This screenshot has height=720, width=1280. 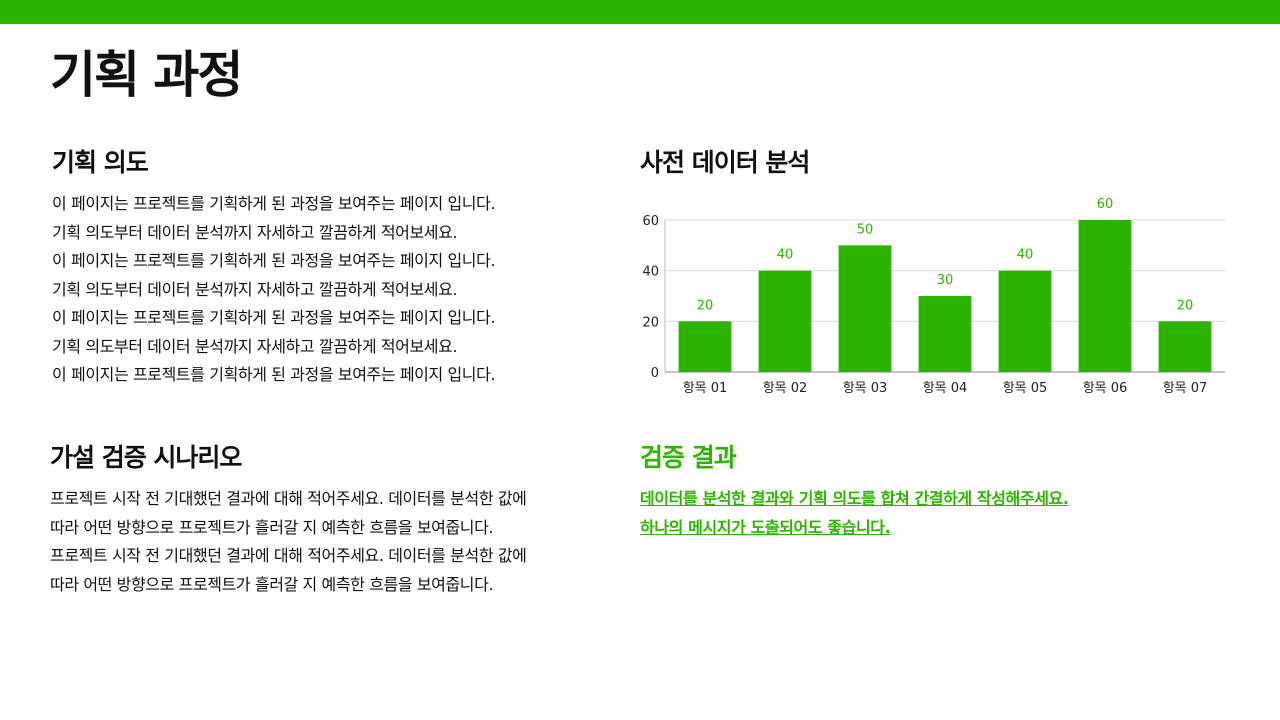 I want to click on result-line: 데이터를 분석한 결과와 기획 의도를 합쳐 간결하게 작성해주세요., so click(x=854, y=498).